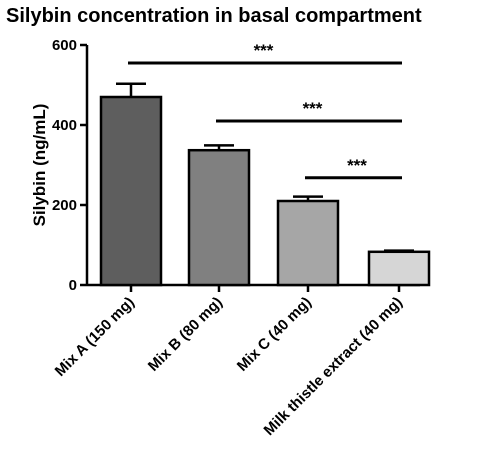 This screenshot has height=470, width=479. What do you see at coordinates (73, 285) in the screenshot?
I see `y-tick-label: 0` at bounding box center [73, 285].